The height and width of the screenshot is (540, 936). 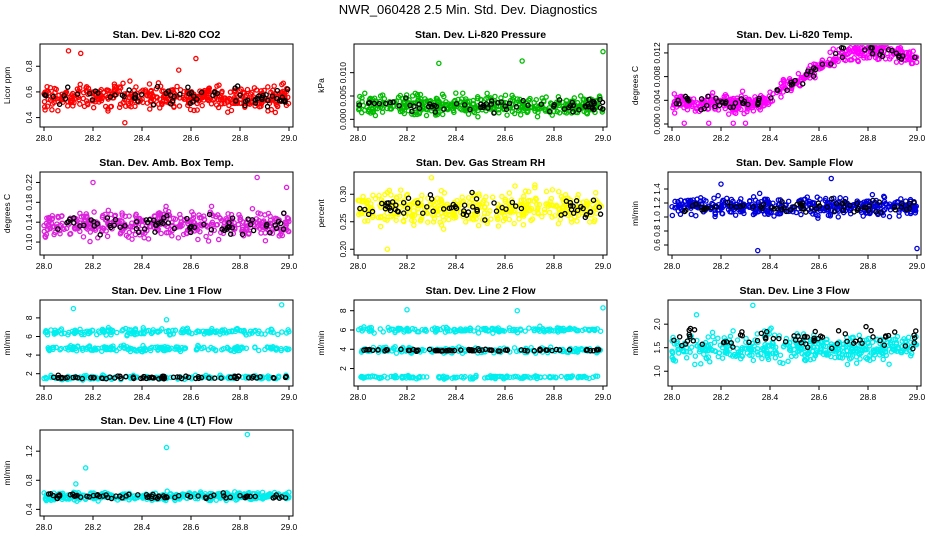 I want to click on x-tick-label: 28.6, so click(x=191, y=397).